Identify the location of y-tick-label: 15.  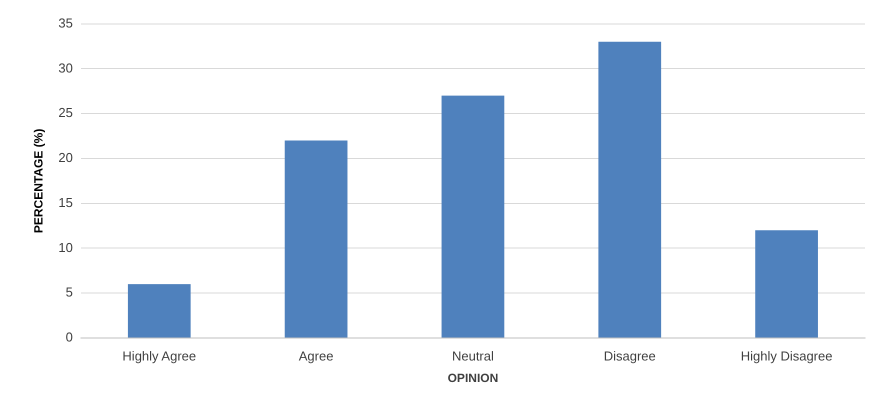
(65, 202).